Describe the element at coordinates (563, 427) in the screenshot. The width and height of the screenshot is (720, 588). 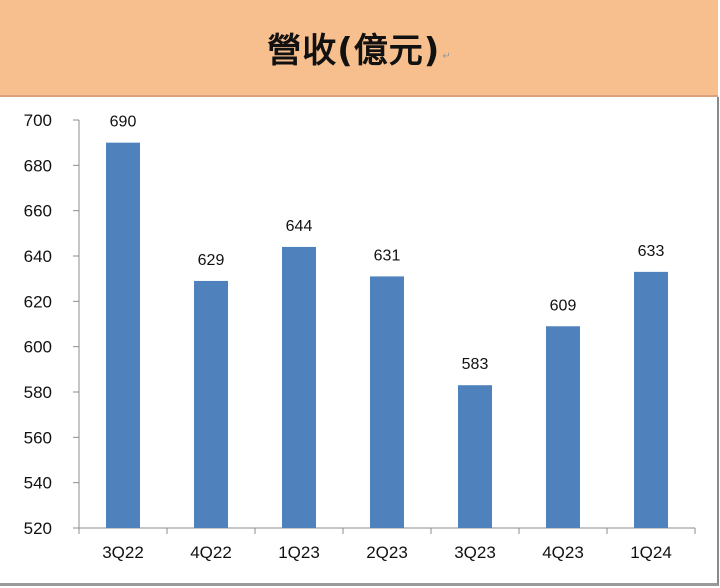
I see `bar-4q23` at that location.